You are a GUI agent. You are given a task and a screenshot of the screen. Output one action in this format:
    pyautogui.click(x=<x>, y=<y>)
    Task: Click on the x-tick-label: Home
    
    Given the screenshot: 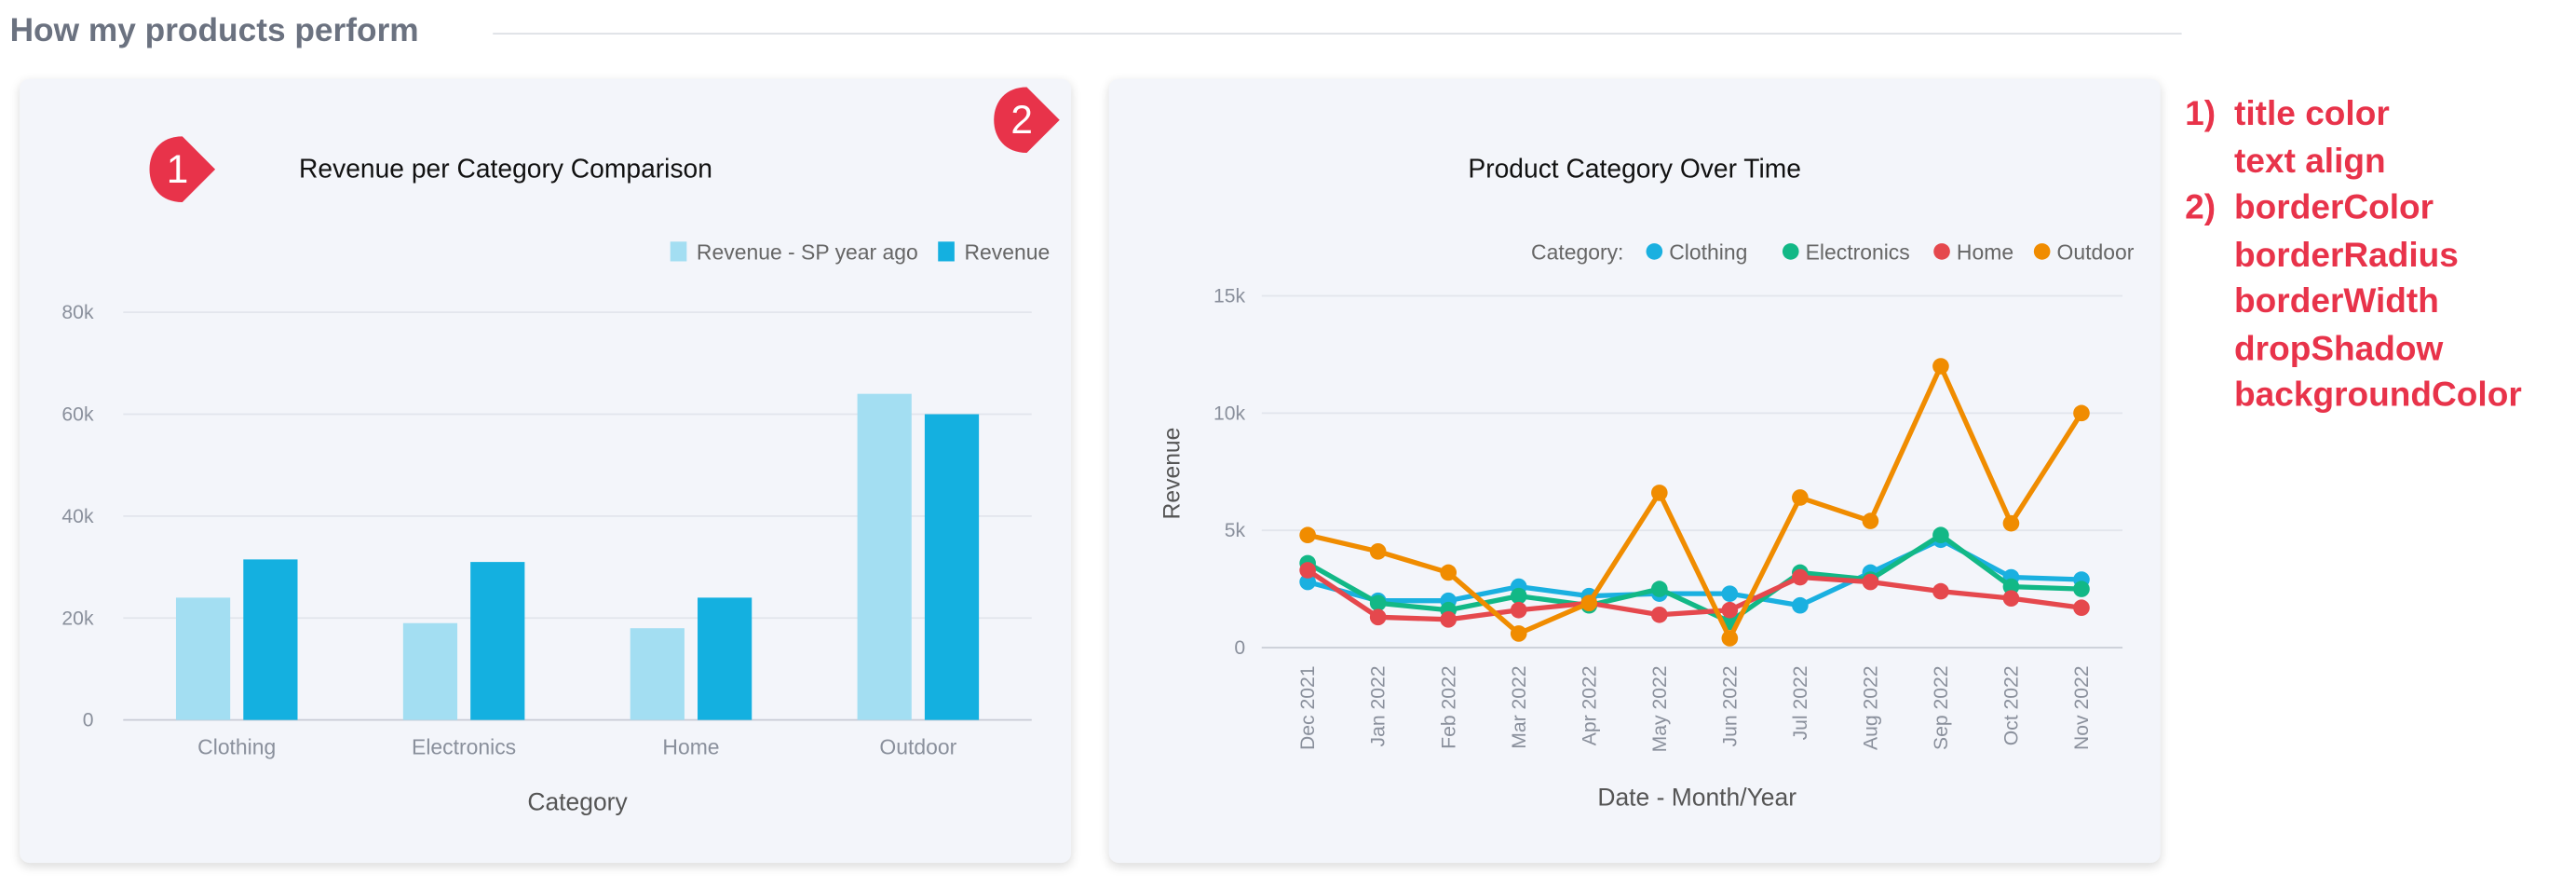 What is the action you would take?
    pyautogui.click(x=690, y=747)
    